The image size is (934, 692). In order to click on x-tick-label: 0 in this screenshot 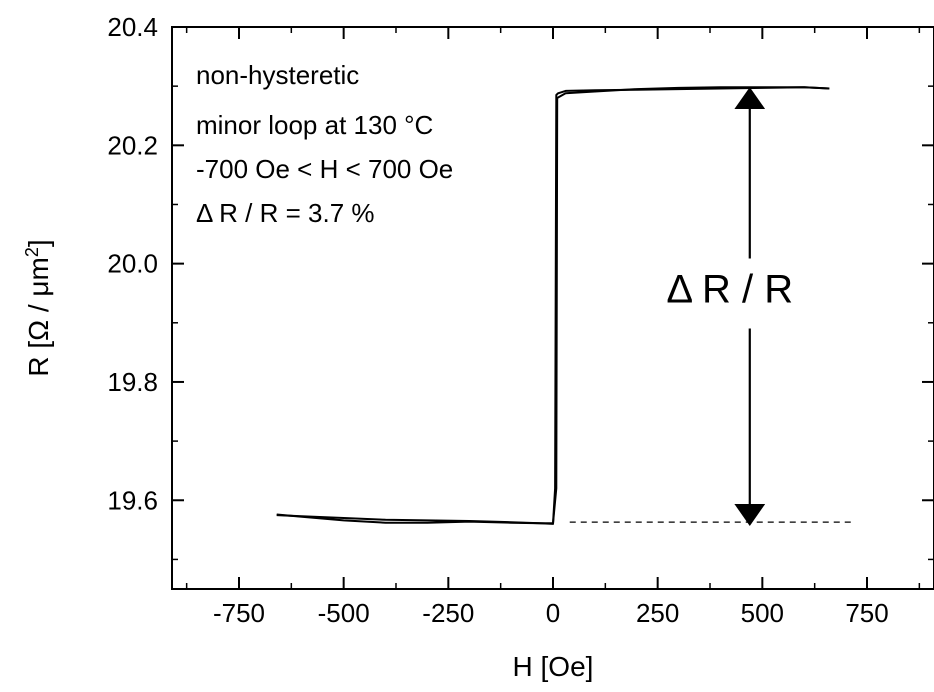, I will do `click(553, 613)`.